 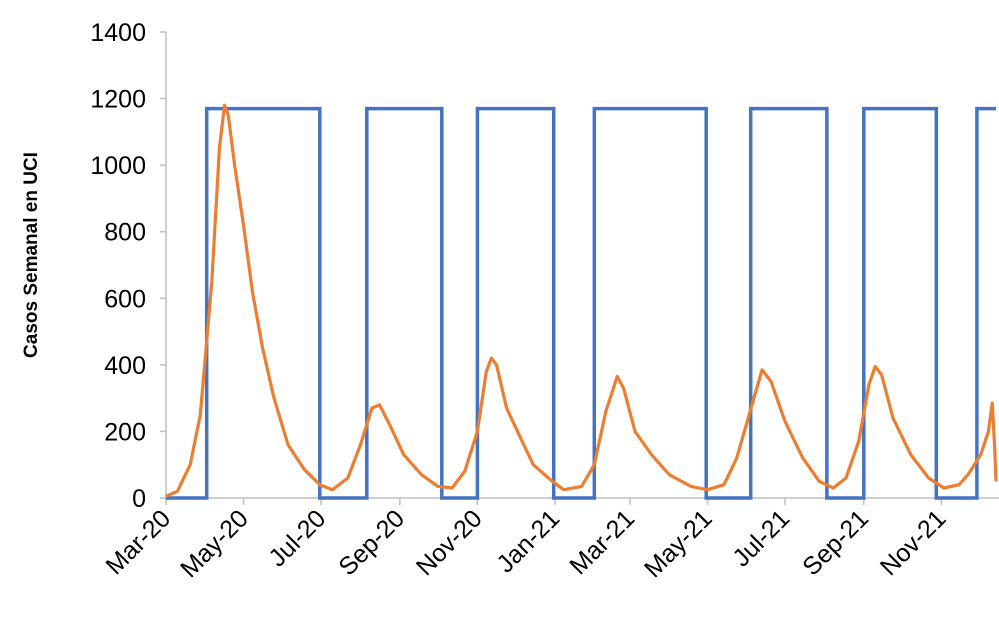 What do you see at coordinates (835, 542) in the screenshot?
I see `x-tick-label: Sep-21` at bounding box center [835, 542].